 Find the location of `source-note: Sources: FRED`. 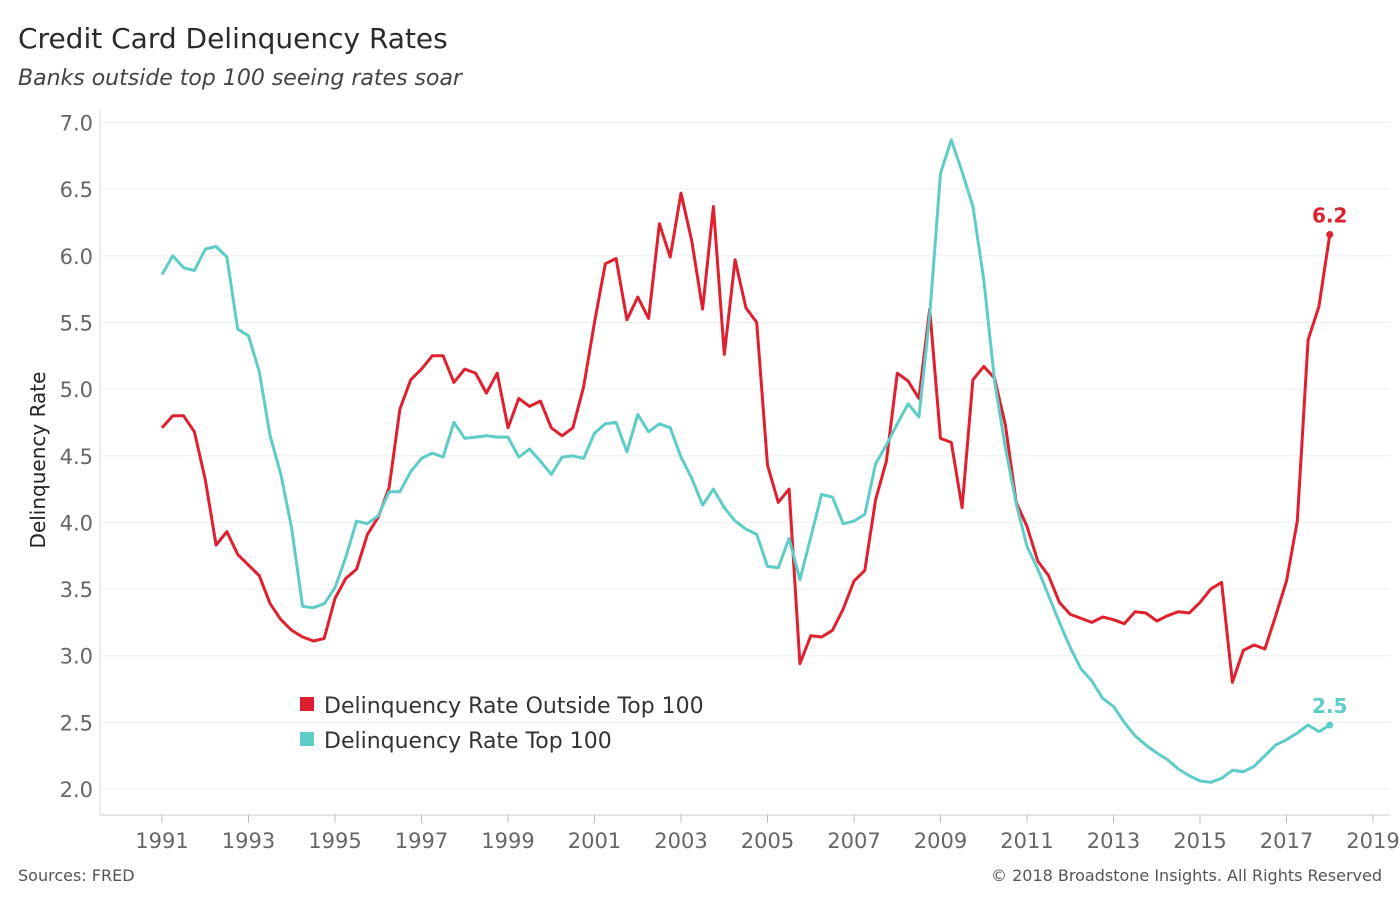

source-note: Sources: FRED is located at coordinates (76, 875).